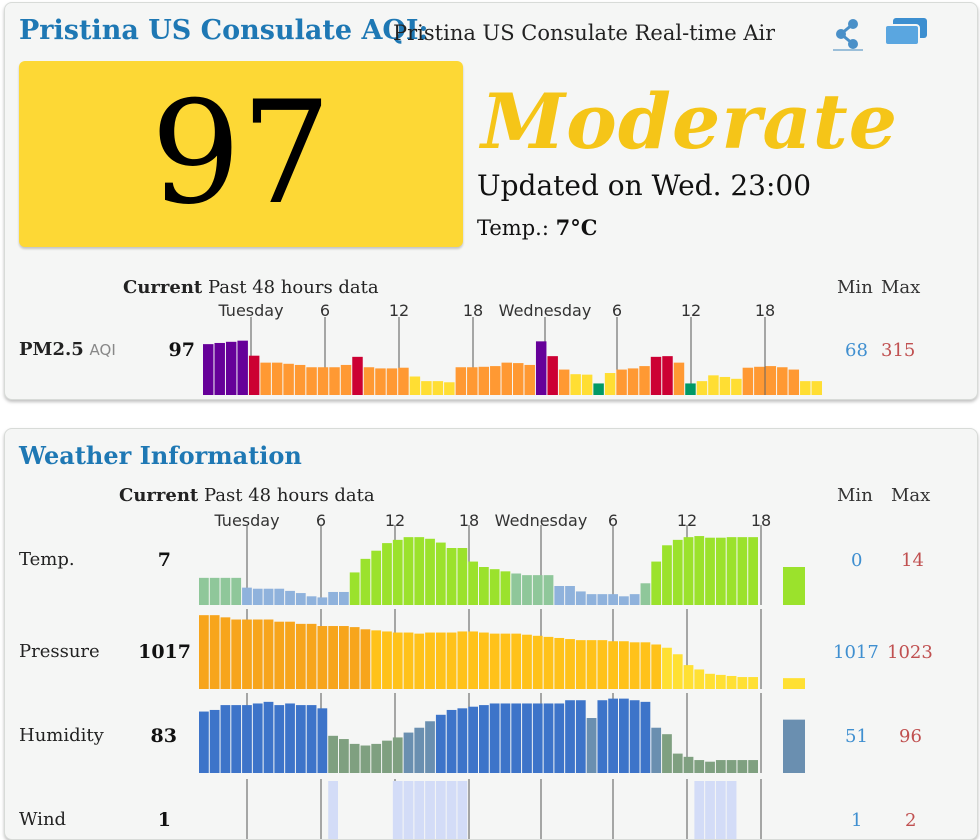 The image size is (980, 840). Describe the element at coordinates (61, 735) in the screenshot. I see `humidity-row-label: Humidity` at that location.